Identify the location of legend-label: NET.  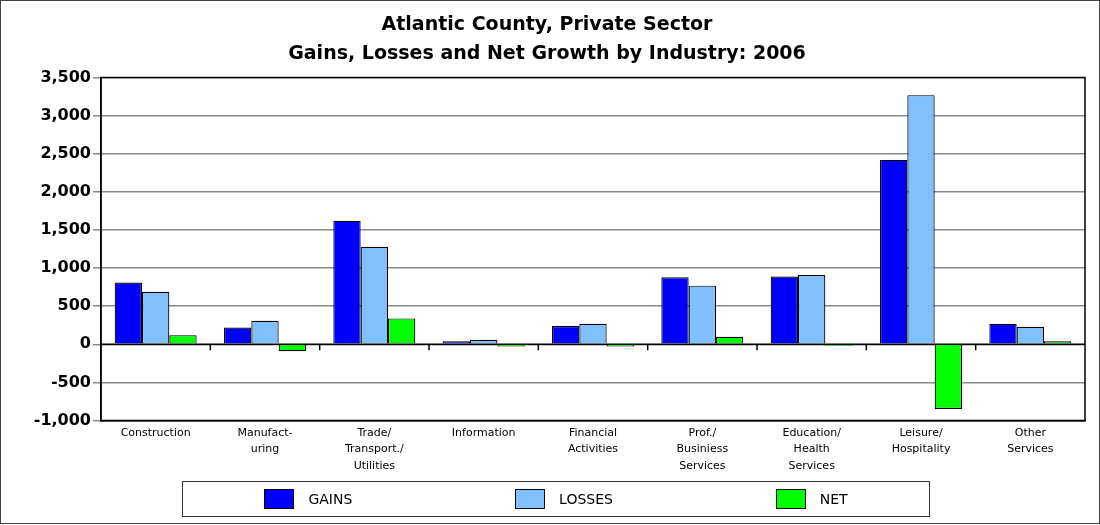
(833, 499).